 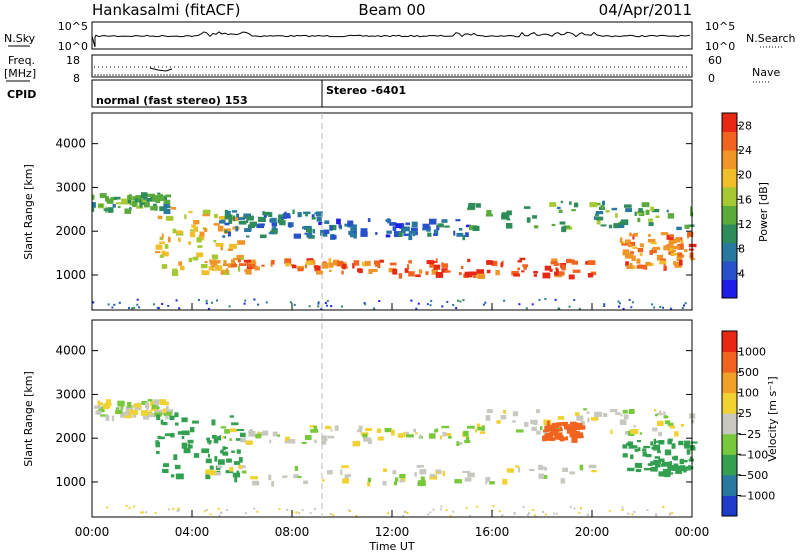 What do you see at coordinates (729, 506) in the screenshot?
I see `colorbar-swatch` at bounding box center [729, 506].